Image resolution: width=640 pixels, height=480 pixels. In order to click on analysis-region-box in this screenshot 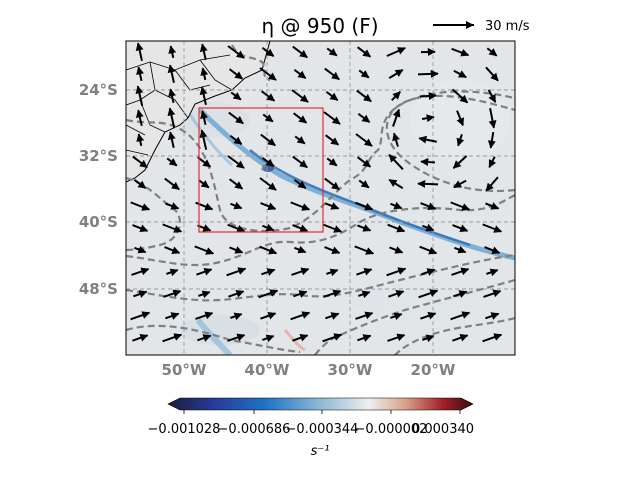, I will do `click(261, 170)`.